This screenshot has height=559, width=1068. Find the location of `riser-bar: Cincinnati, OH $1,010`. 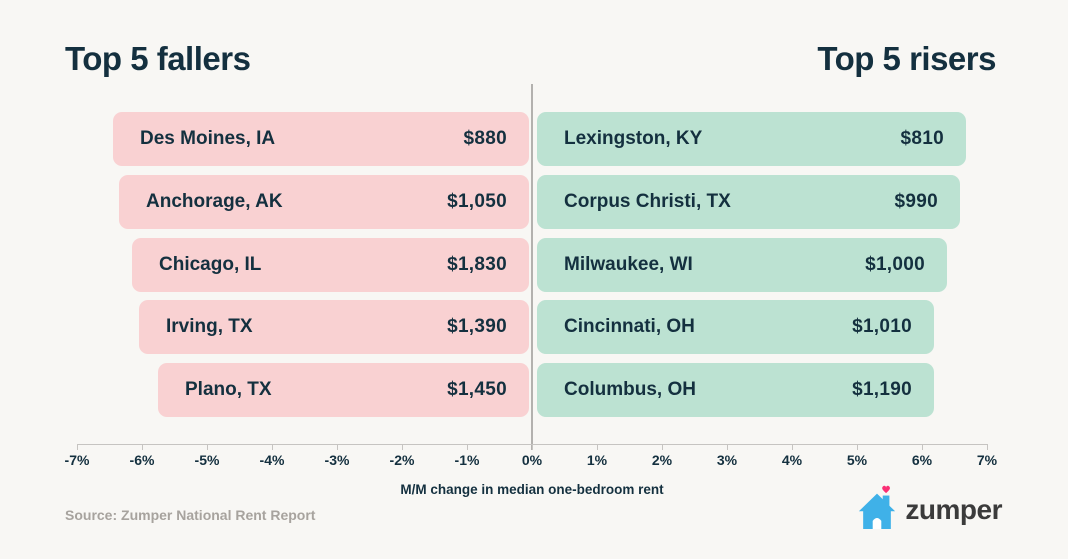

riser-bar: Cincinnati, OH $1,010 is located at coordinates (735, 327).